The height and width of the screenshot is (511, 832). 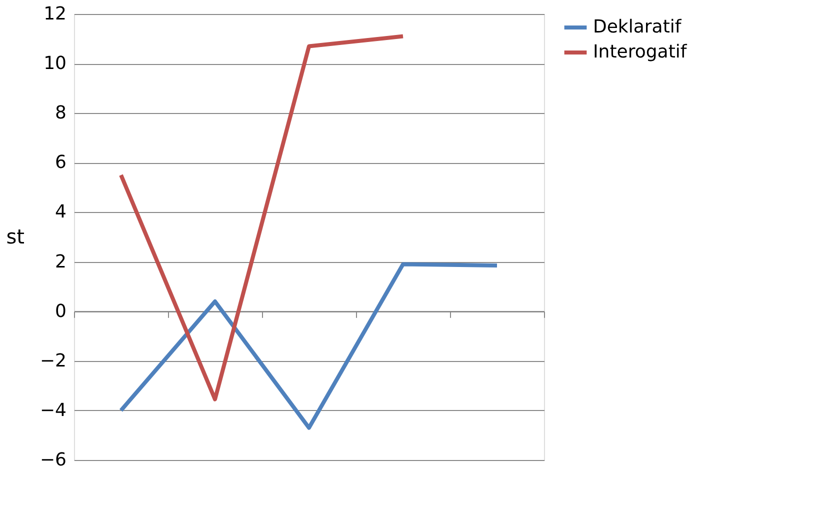 I want to click on y-tick-label: −6, so click(x=53, y=460).